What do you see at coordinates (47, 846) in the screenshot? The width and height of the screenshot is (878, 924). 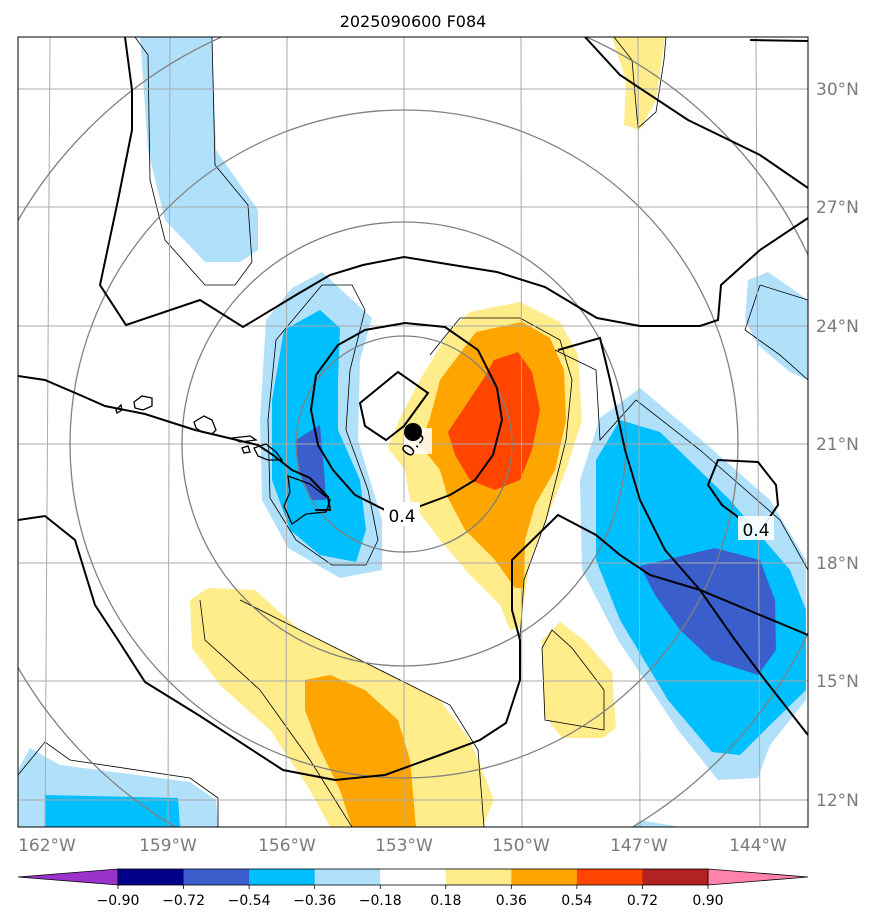 I see `x-tick-162w: 162°W` at bounding box center [47, 846].